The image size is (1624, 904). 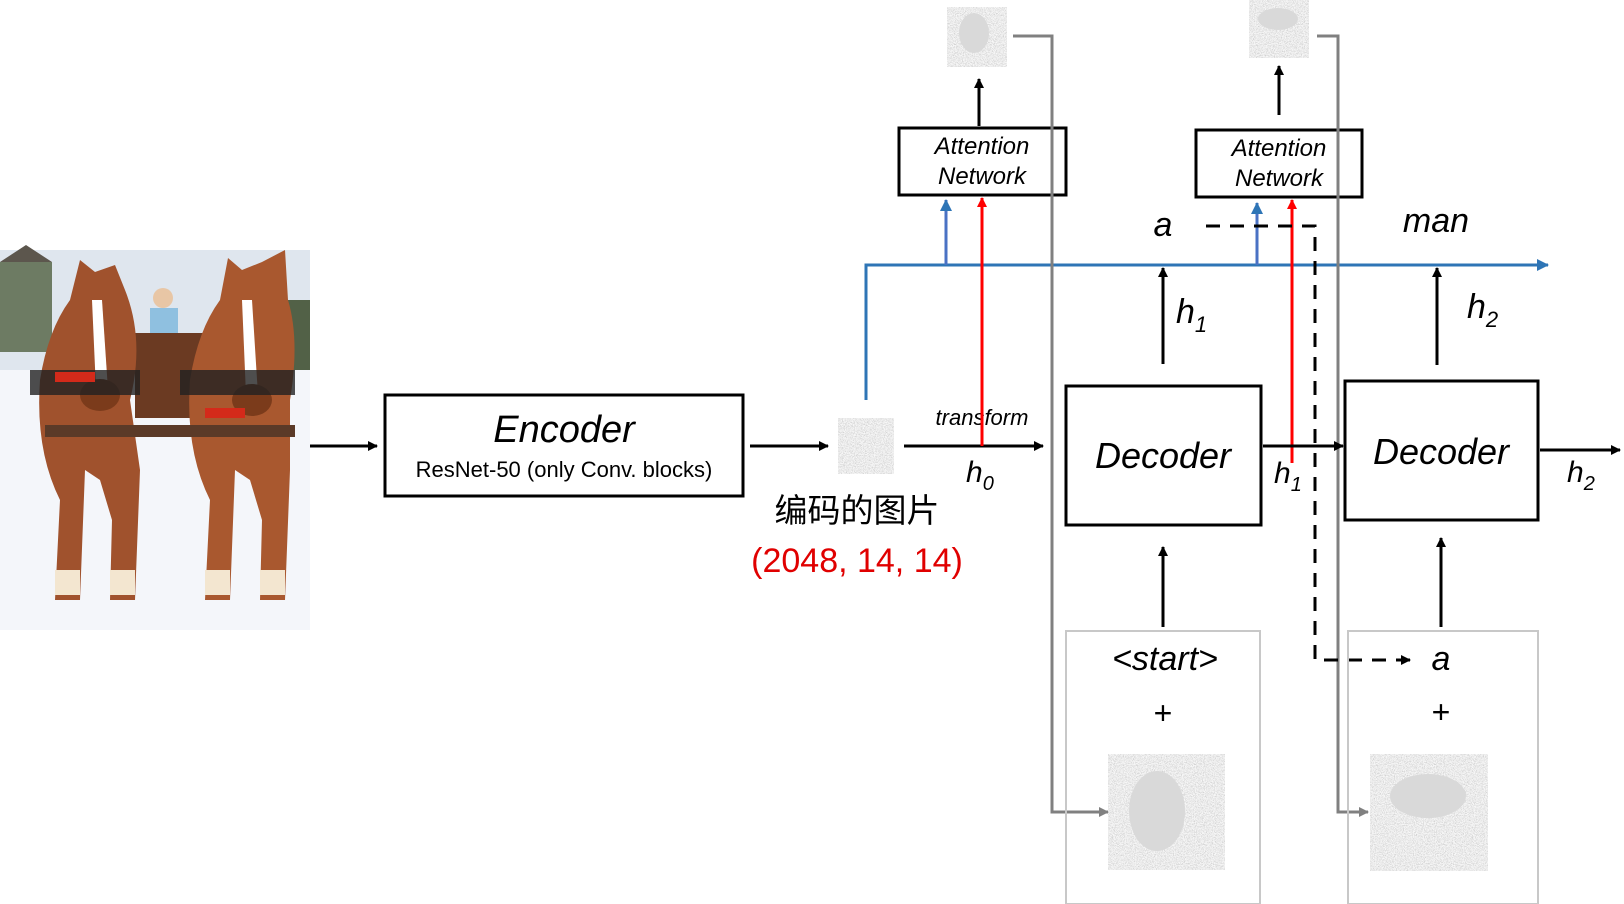 I want to click on encoded-feature-line, so click(x=1206, y=329).